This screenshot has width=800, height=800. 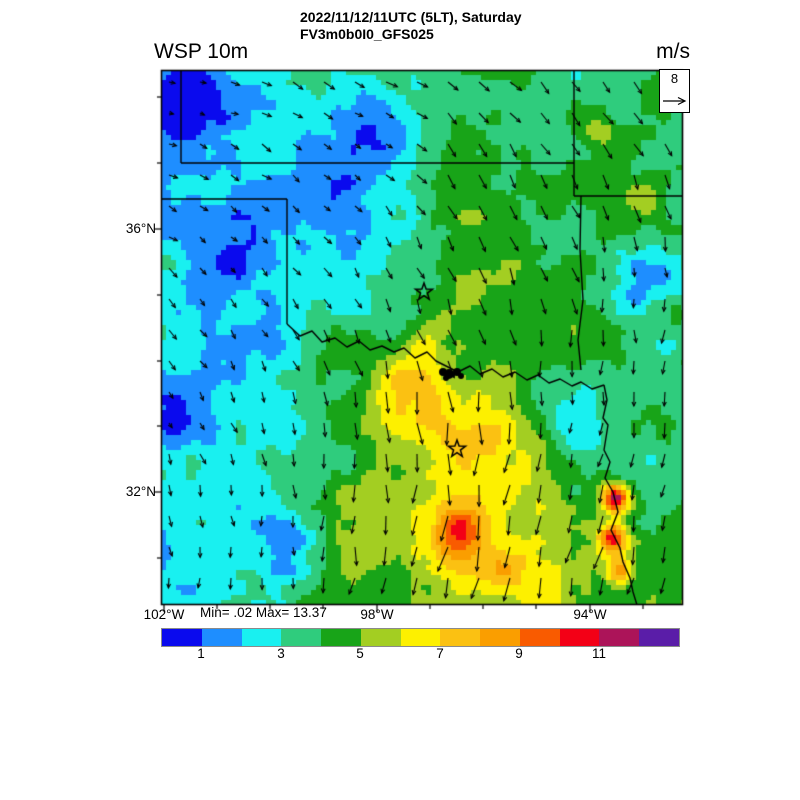 I want to click on units-label: m/s, so click(x=673, y=51).